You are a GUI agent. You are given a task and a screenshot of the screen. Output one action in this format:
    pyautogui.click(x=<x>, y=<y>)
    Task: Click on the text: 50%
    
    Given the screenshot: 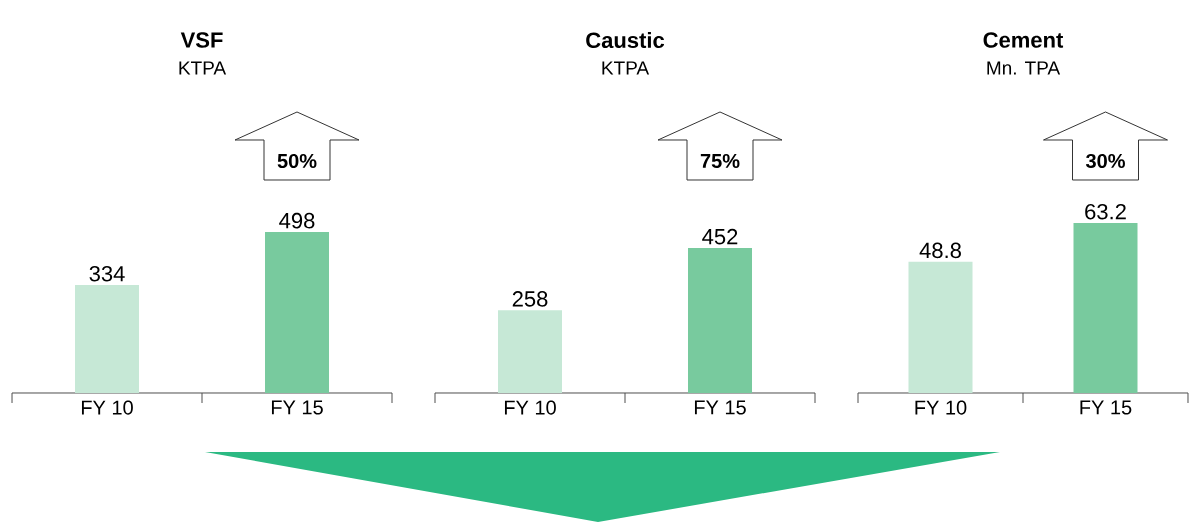 What is the action you would take?
    pyautogui.click(x=297, y=161)
    